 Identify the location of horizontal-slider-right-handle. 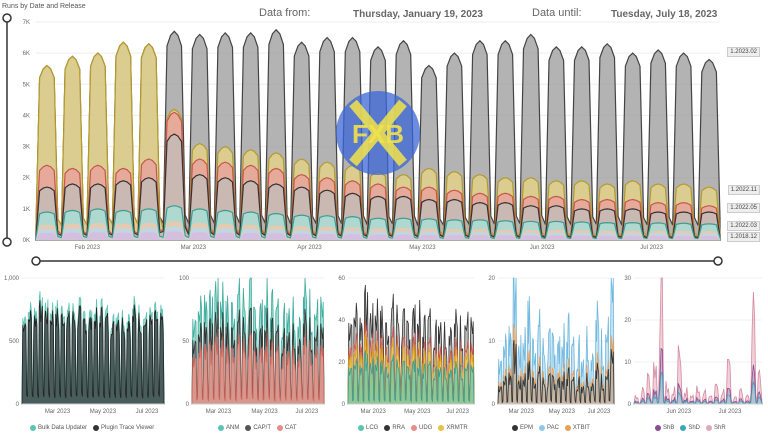
(718, 261).